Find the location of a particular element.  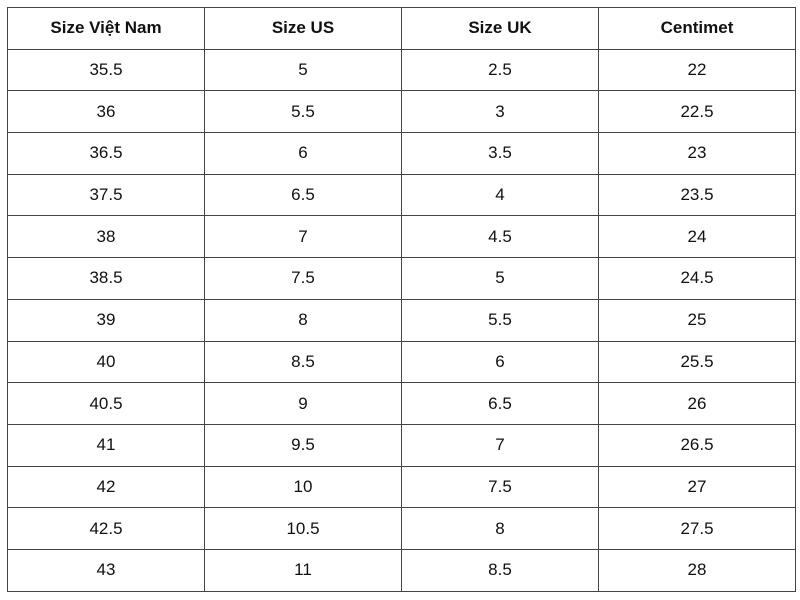

table-cell: 27.5 is located at coordinates (697, 528).